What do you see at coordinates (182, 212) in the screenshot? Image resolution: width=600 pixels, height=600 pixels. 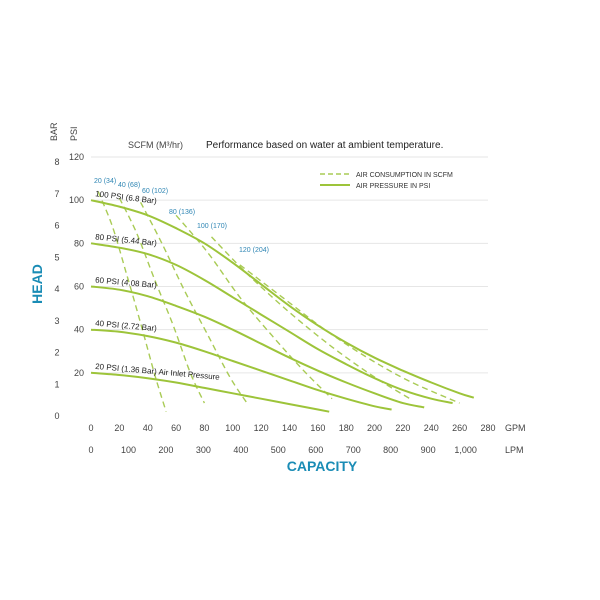 I see `scfm-curve-label: 80 (136)` at bounding box center [182, 212].